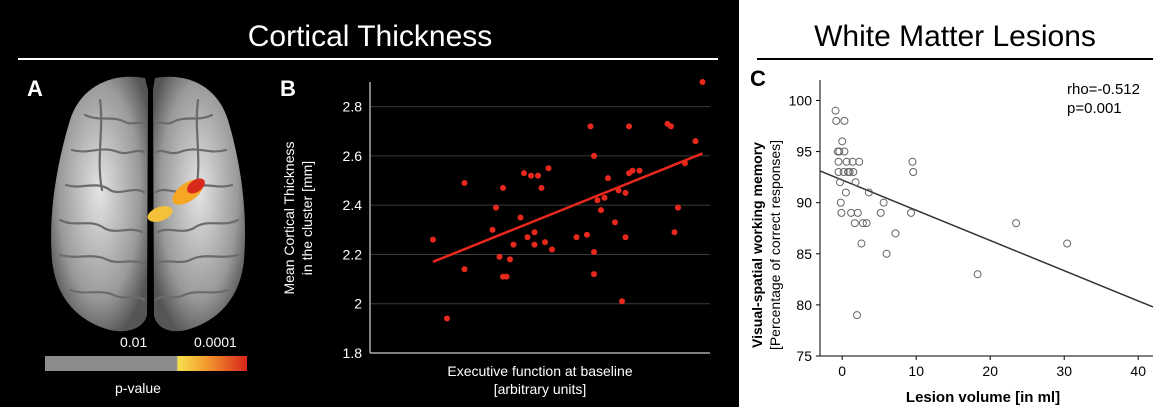  I want to click on panel-b-letter: B, so click(288, 88).